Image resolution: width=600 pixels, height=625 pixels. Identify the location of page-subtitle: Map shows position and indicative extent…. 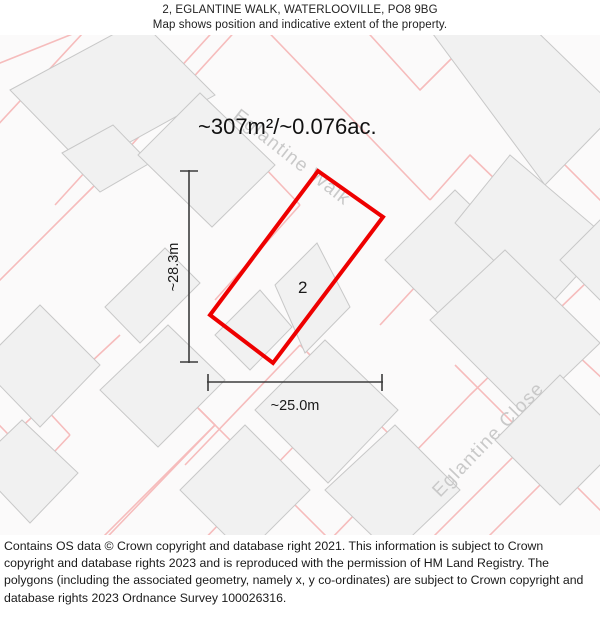
(300, 25).